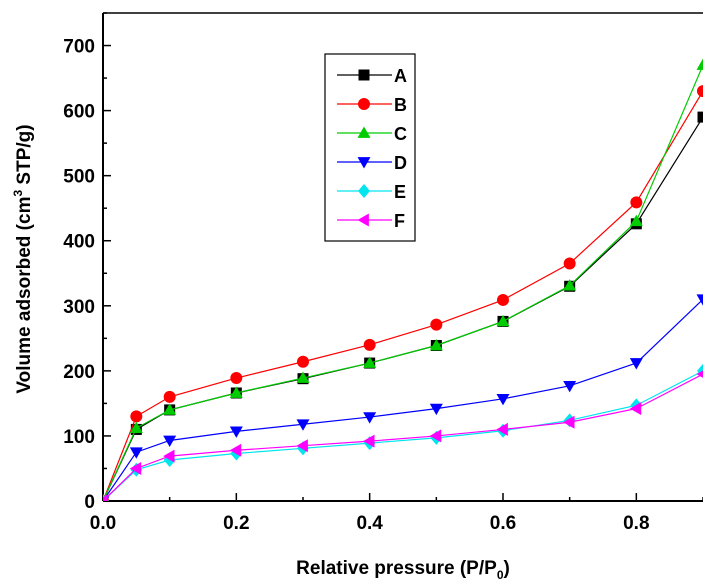 Image resolution: width=703 pixels, height=584 pixels. What do you see at coordinates (364, 163) in the screenshot?
I see `legend-marker-D` at bounding box center [364, 163].